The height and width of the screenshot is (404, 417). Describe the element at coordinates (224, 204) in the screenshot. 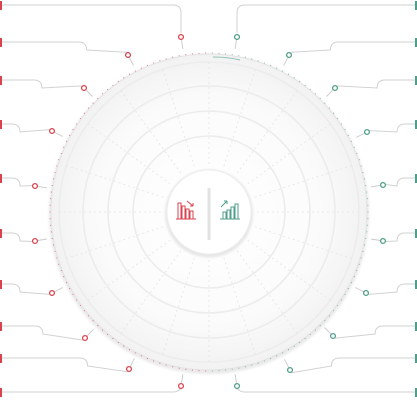

I see `icon-arrow` at that location.